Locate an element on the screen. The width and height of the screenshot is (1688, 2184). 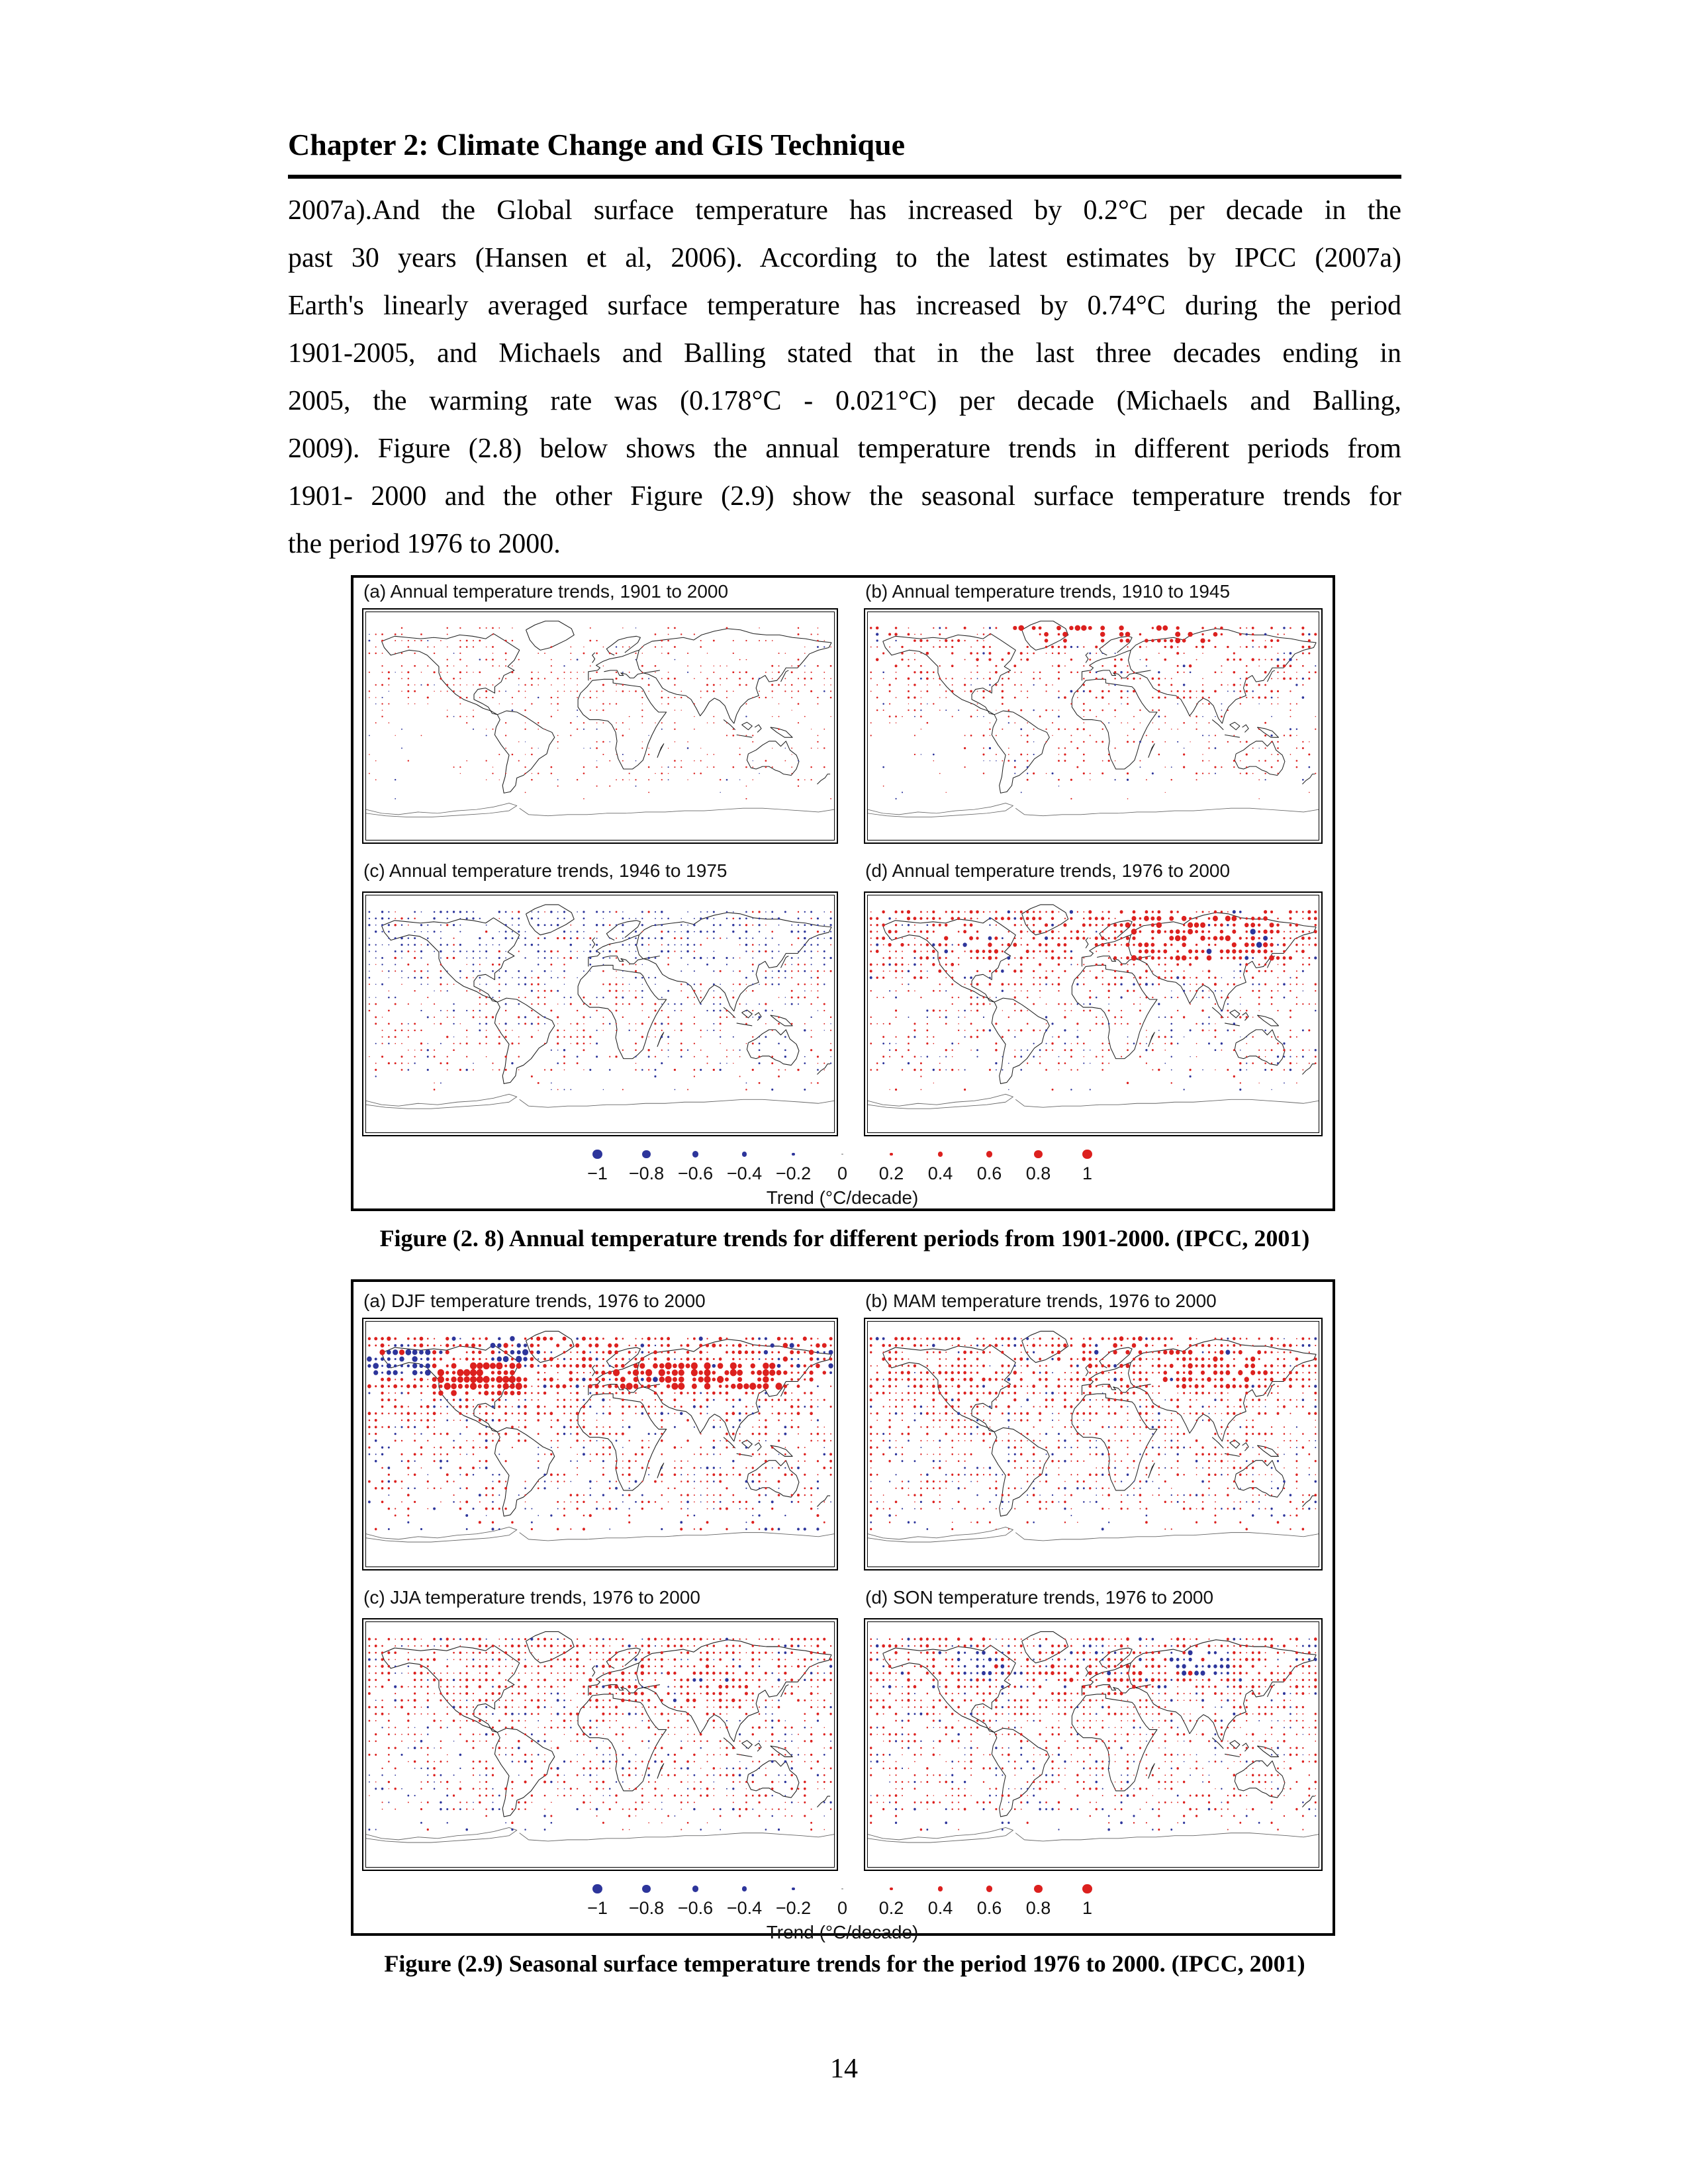
legend-value: 0.8 is located at coordinates (1038, 1908).